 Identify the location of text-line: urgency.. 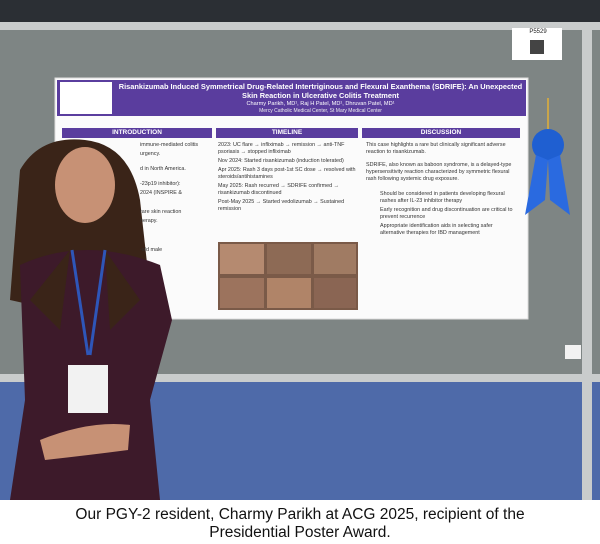
(150, 154).